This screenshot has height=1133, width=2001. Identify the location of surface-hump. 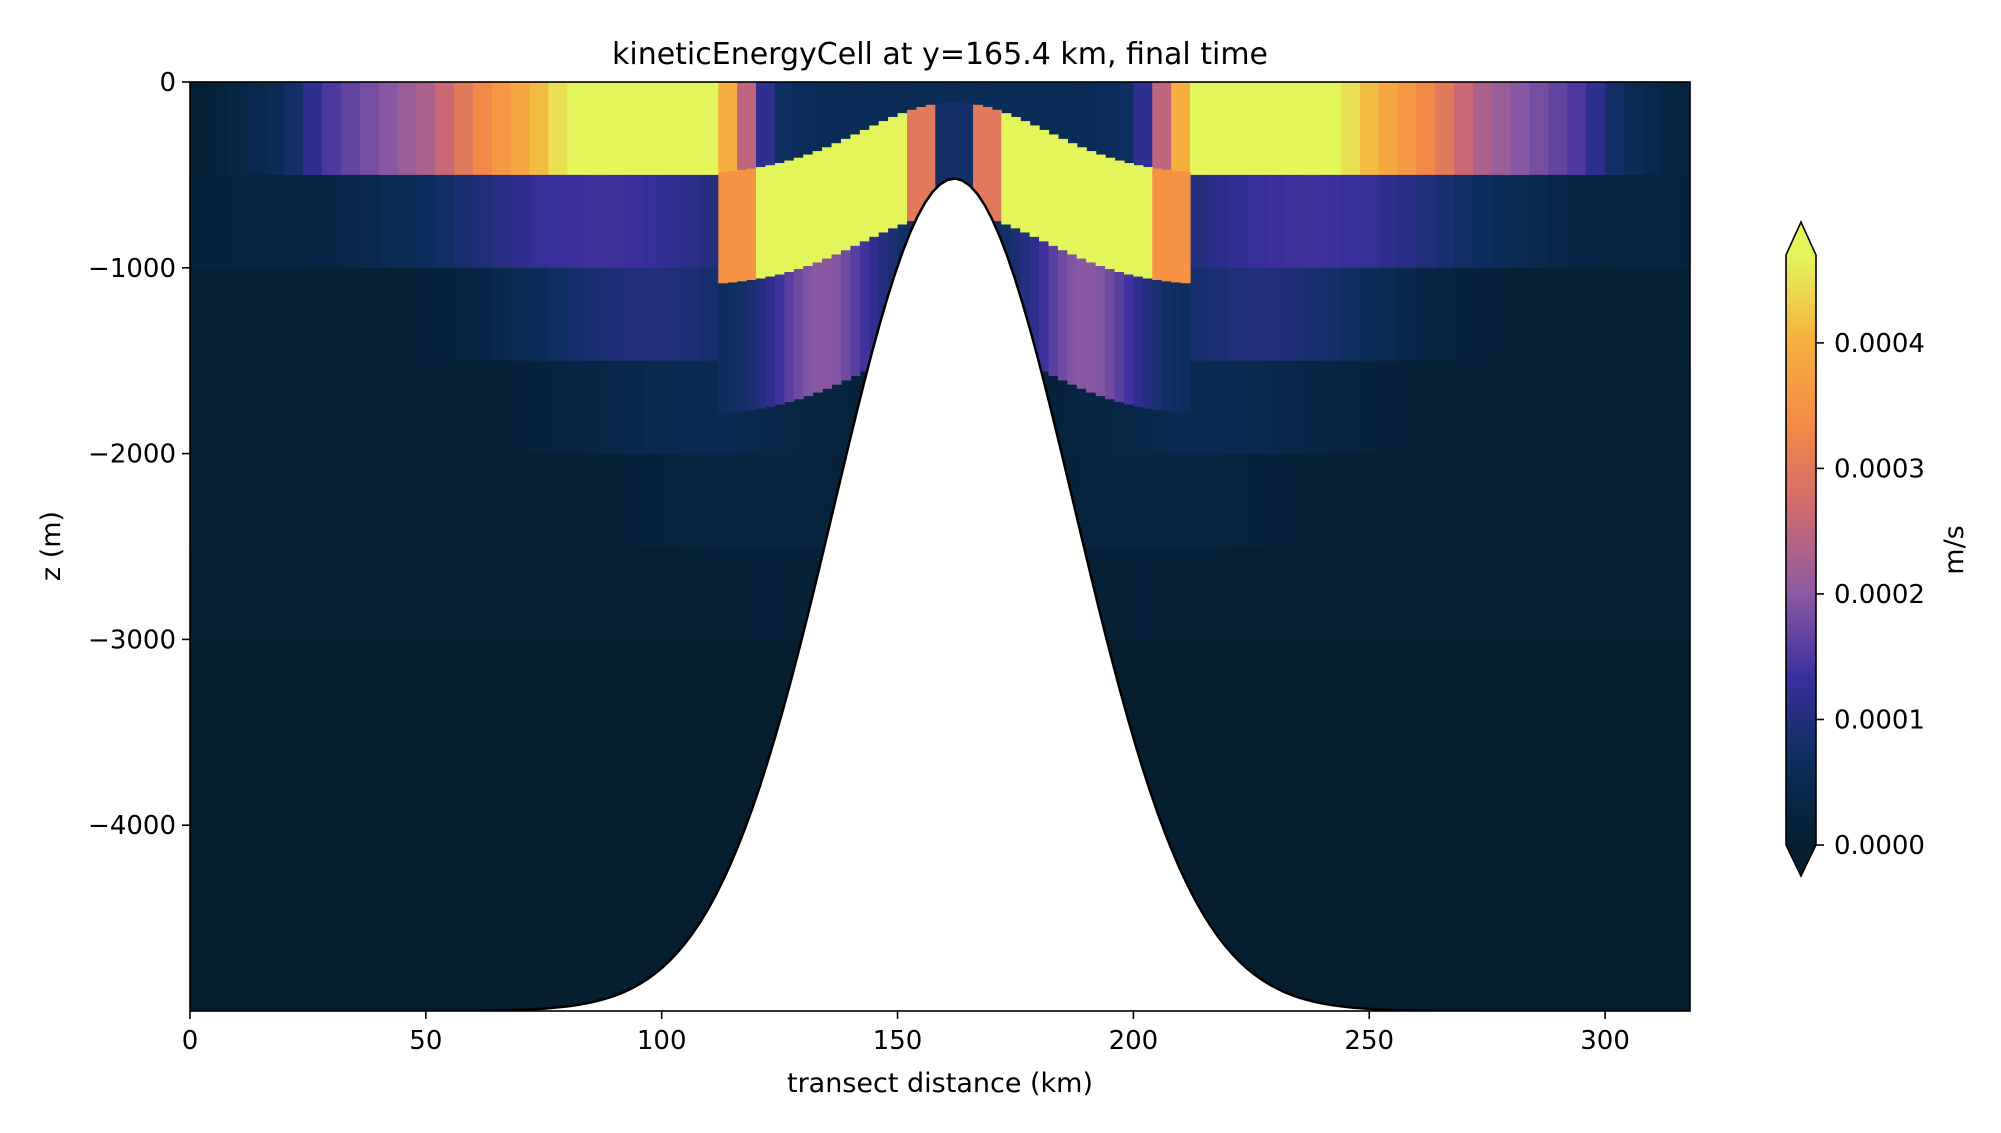
(954, 258).